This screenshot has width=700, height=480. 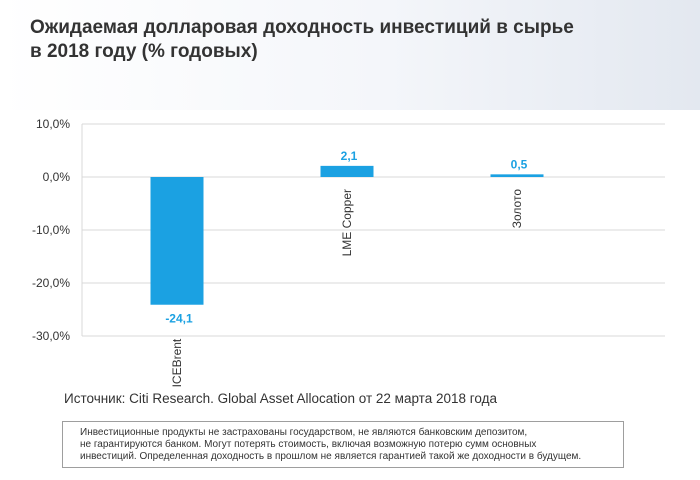 What do you see at coordinates (177, 362) in the screenshot?
I see `category-label: ICEBrent` at bounding box center [177, 362].